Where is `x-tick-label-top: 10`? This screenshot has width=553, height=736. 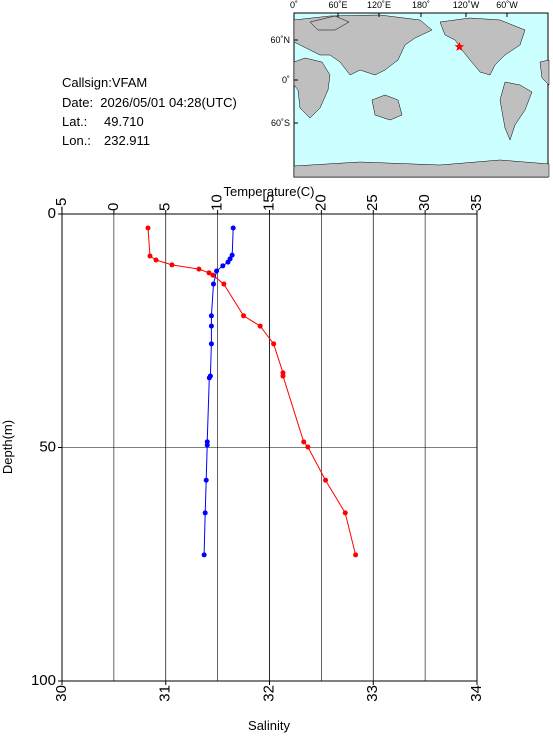 x-tick-label-top: 10 is located at coordinates (217, 202).